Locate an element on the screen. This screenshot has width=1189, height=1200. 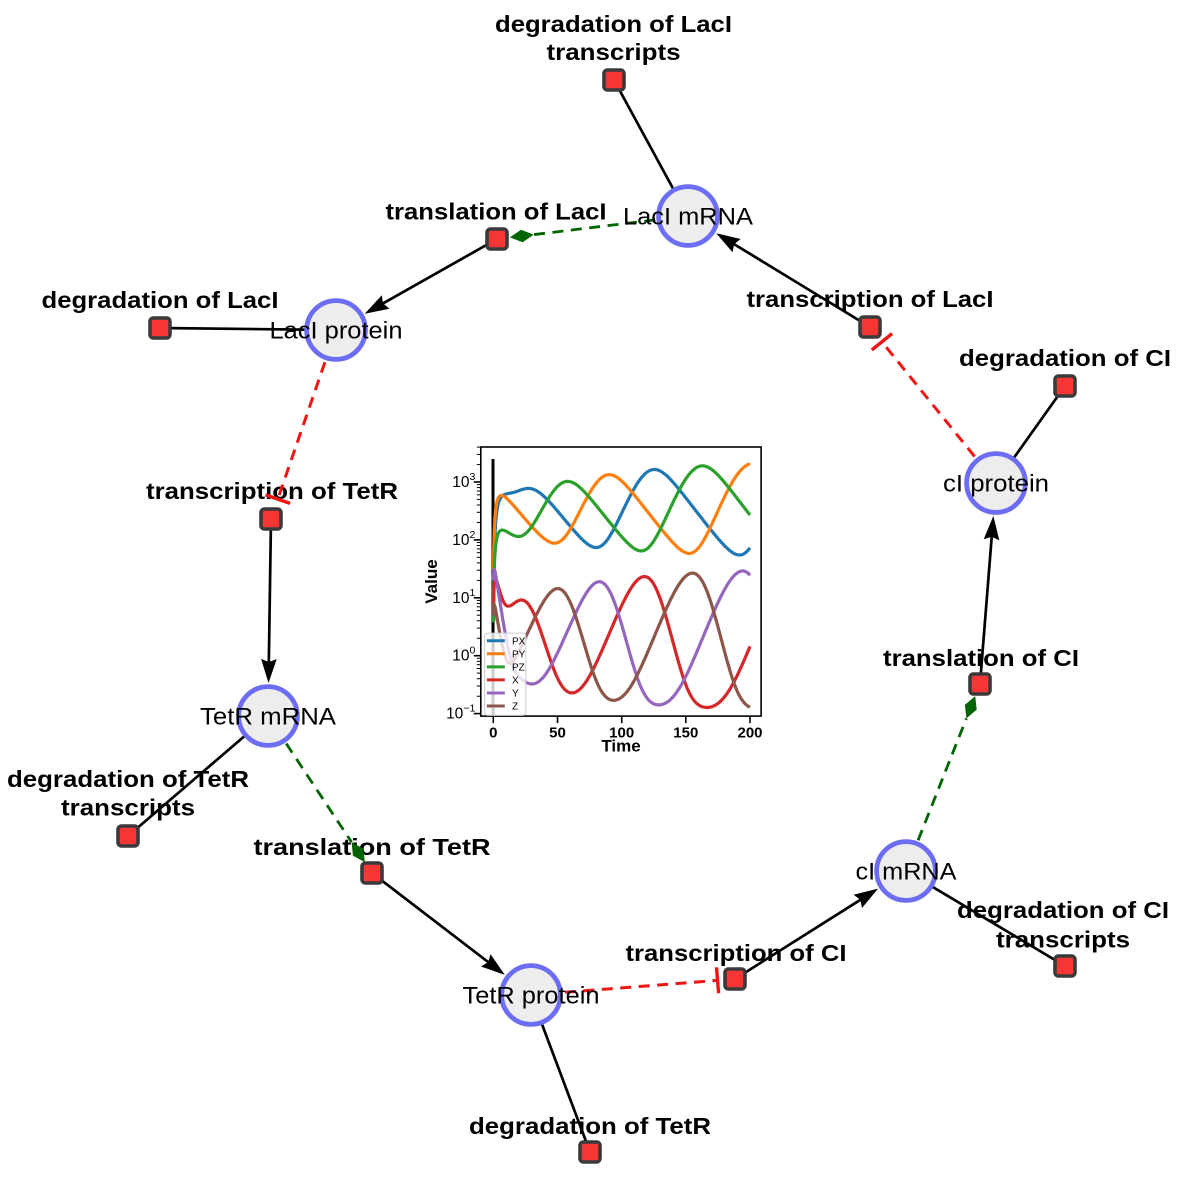
svg-text: 101 is located at coordinates (463, 597).